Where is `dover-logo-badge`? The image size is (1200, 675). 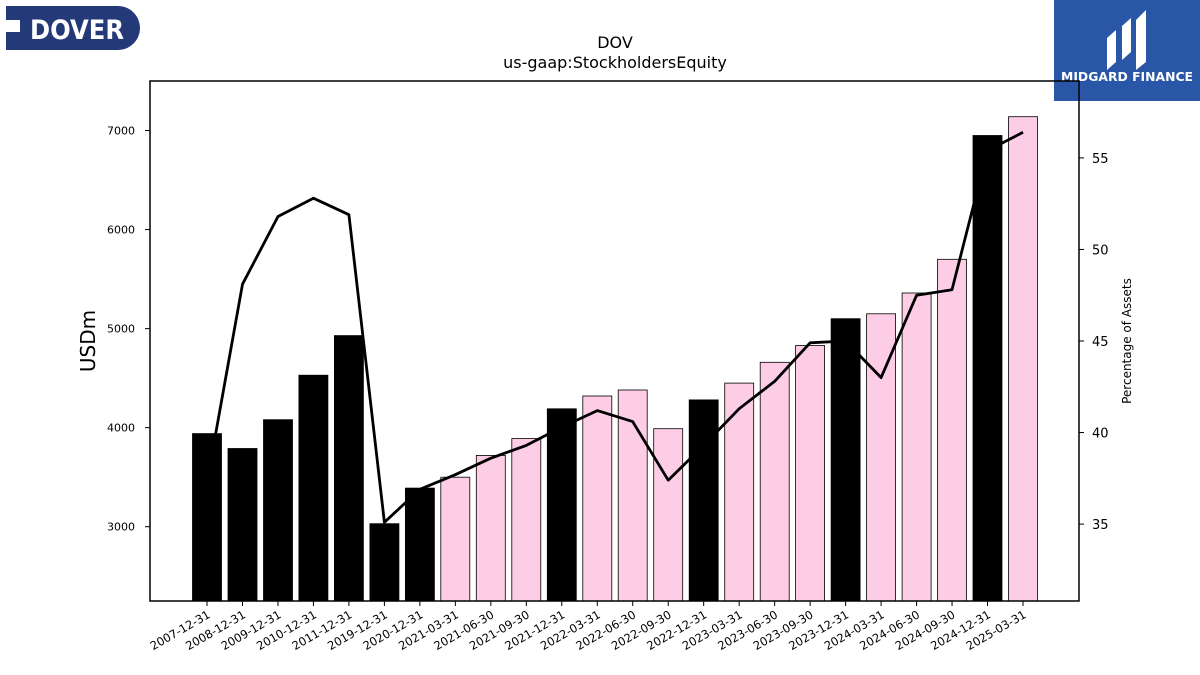
dover-logo-badge is located at coordinates (73, 28).